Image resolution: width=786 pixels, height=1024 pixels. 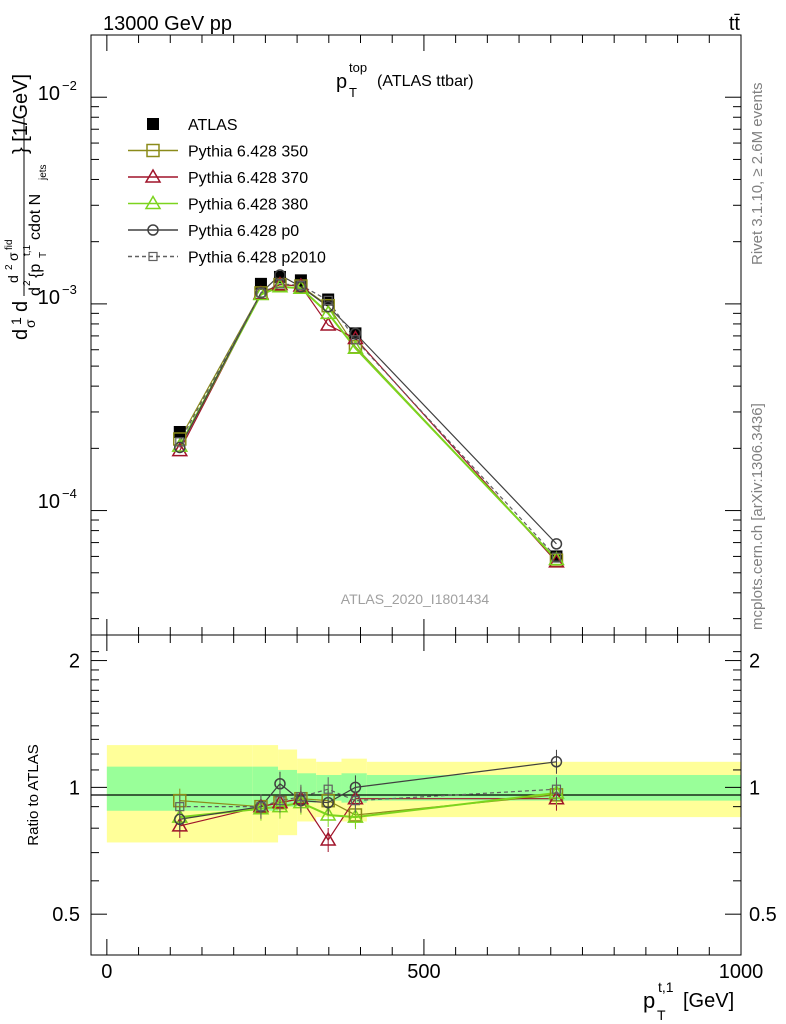 What do you see at coordinates (257, 258) in the screenshot?
I see `legend-label: Pythia 6.428 p2010` at bounding box center [257, 258].